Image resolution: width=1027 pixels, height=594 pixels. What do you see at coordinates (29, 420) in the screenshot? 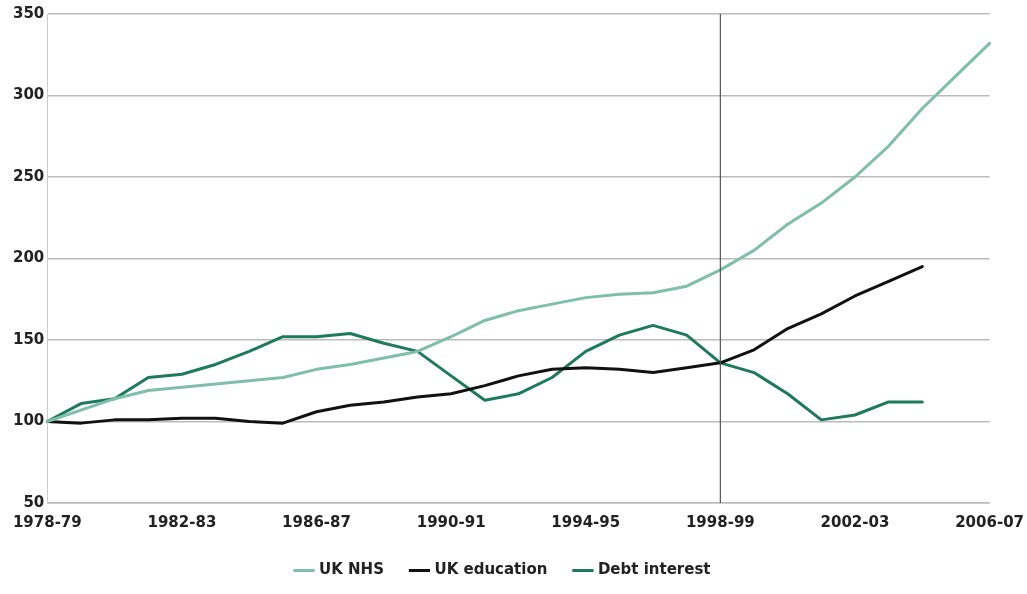
I see `y-tick-label: 100` at bounding box center [29, 420].